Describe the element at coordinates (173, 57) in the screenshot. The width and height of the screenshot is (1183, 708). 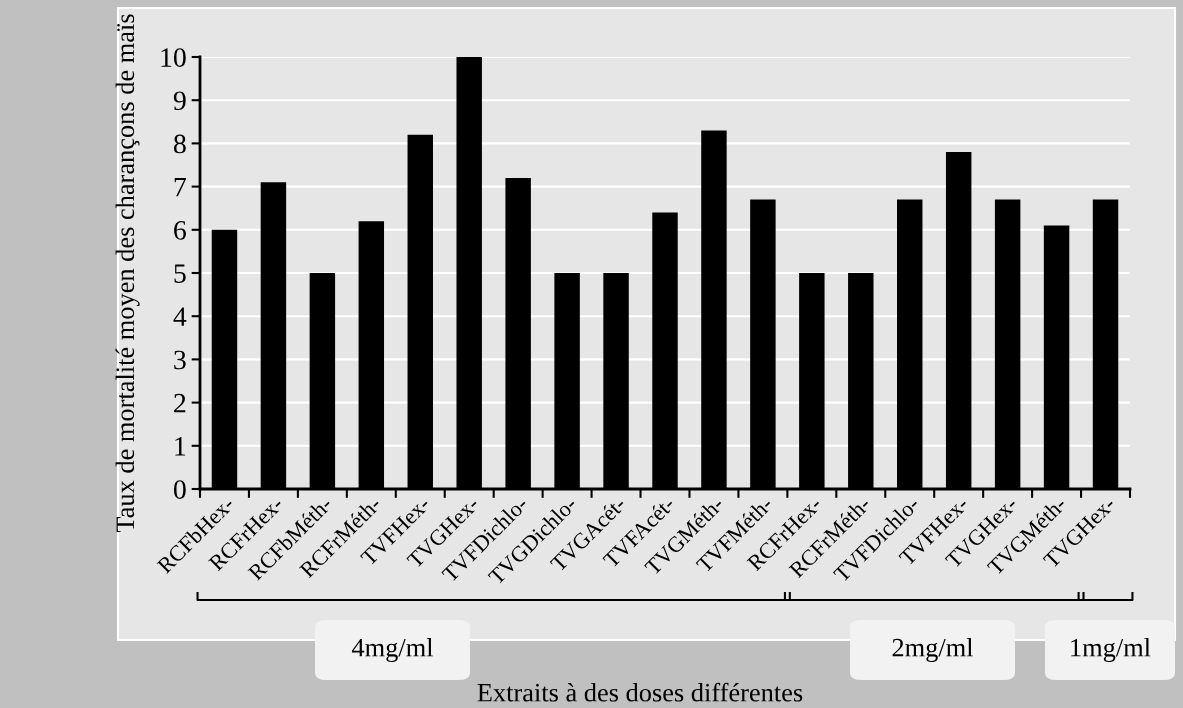
I see `y-tick-label: 10` at that location.